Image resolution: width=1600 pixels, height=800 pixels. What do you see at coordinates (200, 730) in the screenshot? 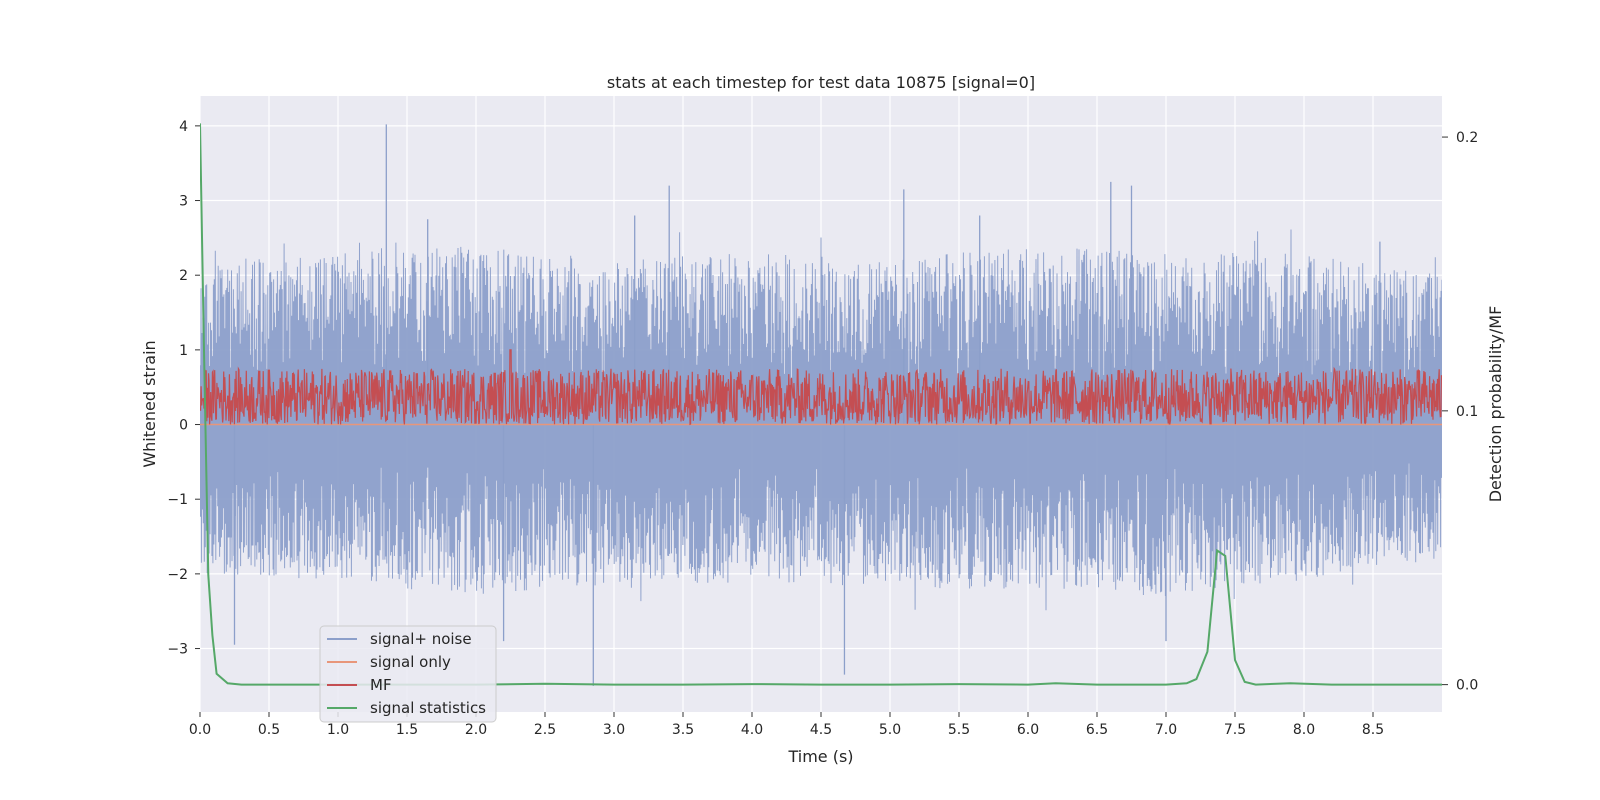
I see `x-tick-label: 0.0` at bounding box center [200, 730].